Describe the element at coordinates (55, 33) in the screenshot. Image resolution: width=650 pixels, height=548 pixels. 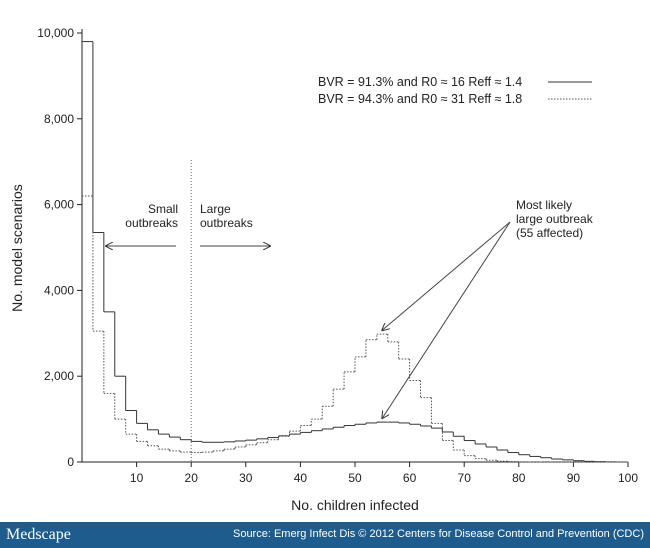
I see `y-tick-label: 10,000` at that location.